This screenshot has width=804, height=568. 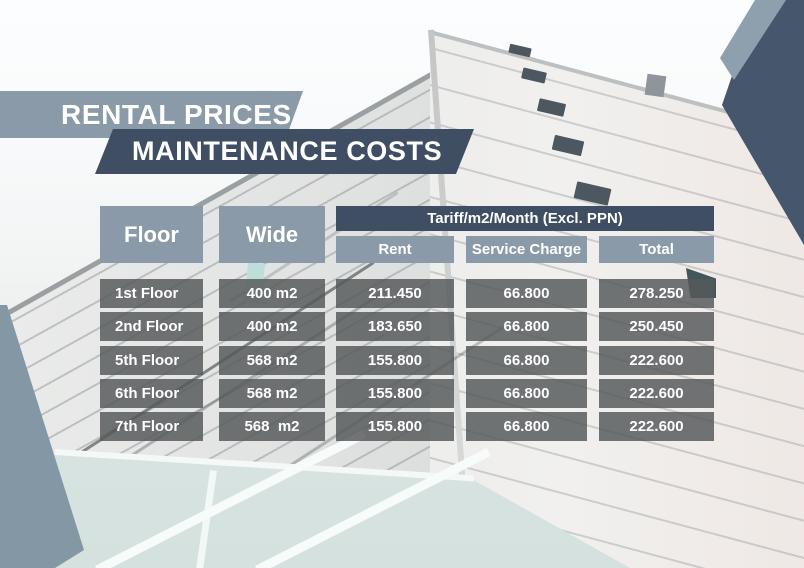 I want to click on title-line1: RENTAL PRICES, so click(x=176, y=114).